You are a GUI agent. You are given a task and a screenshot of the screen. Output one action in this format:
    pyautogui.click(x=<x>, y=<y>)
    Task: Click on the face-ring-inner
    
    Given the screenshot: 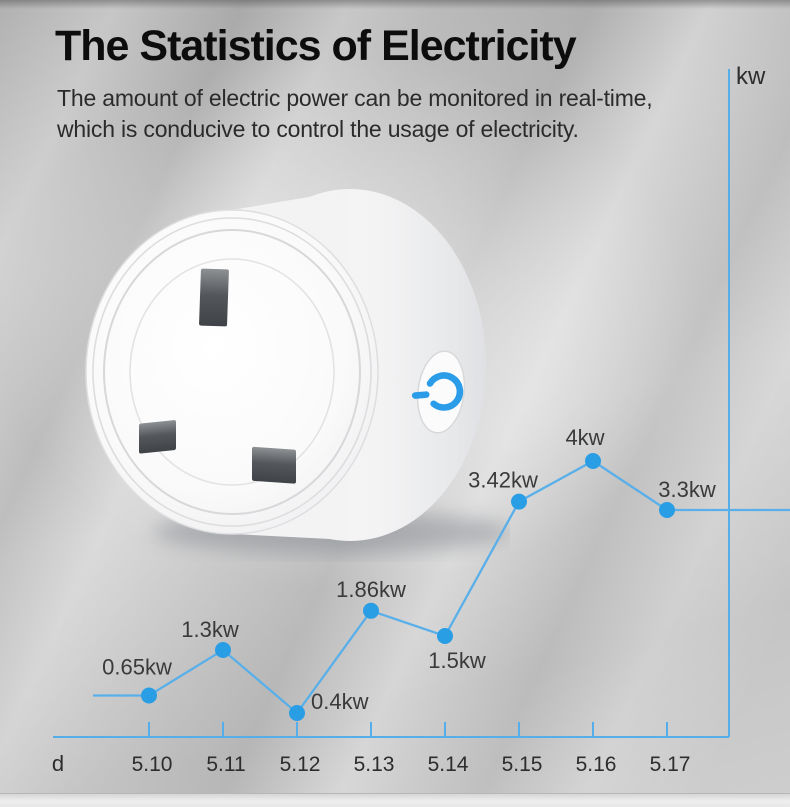 What is the action you would take?
    pyautogui.click(x=232, y=372)
    